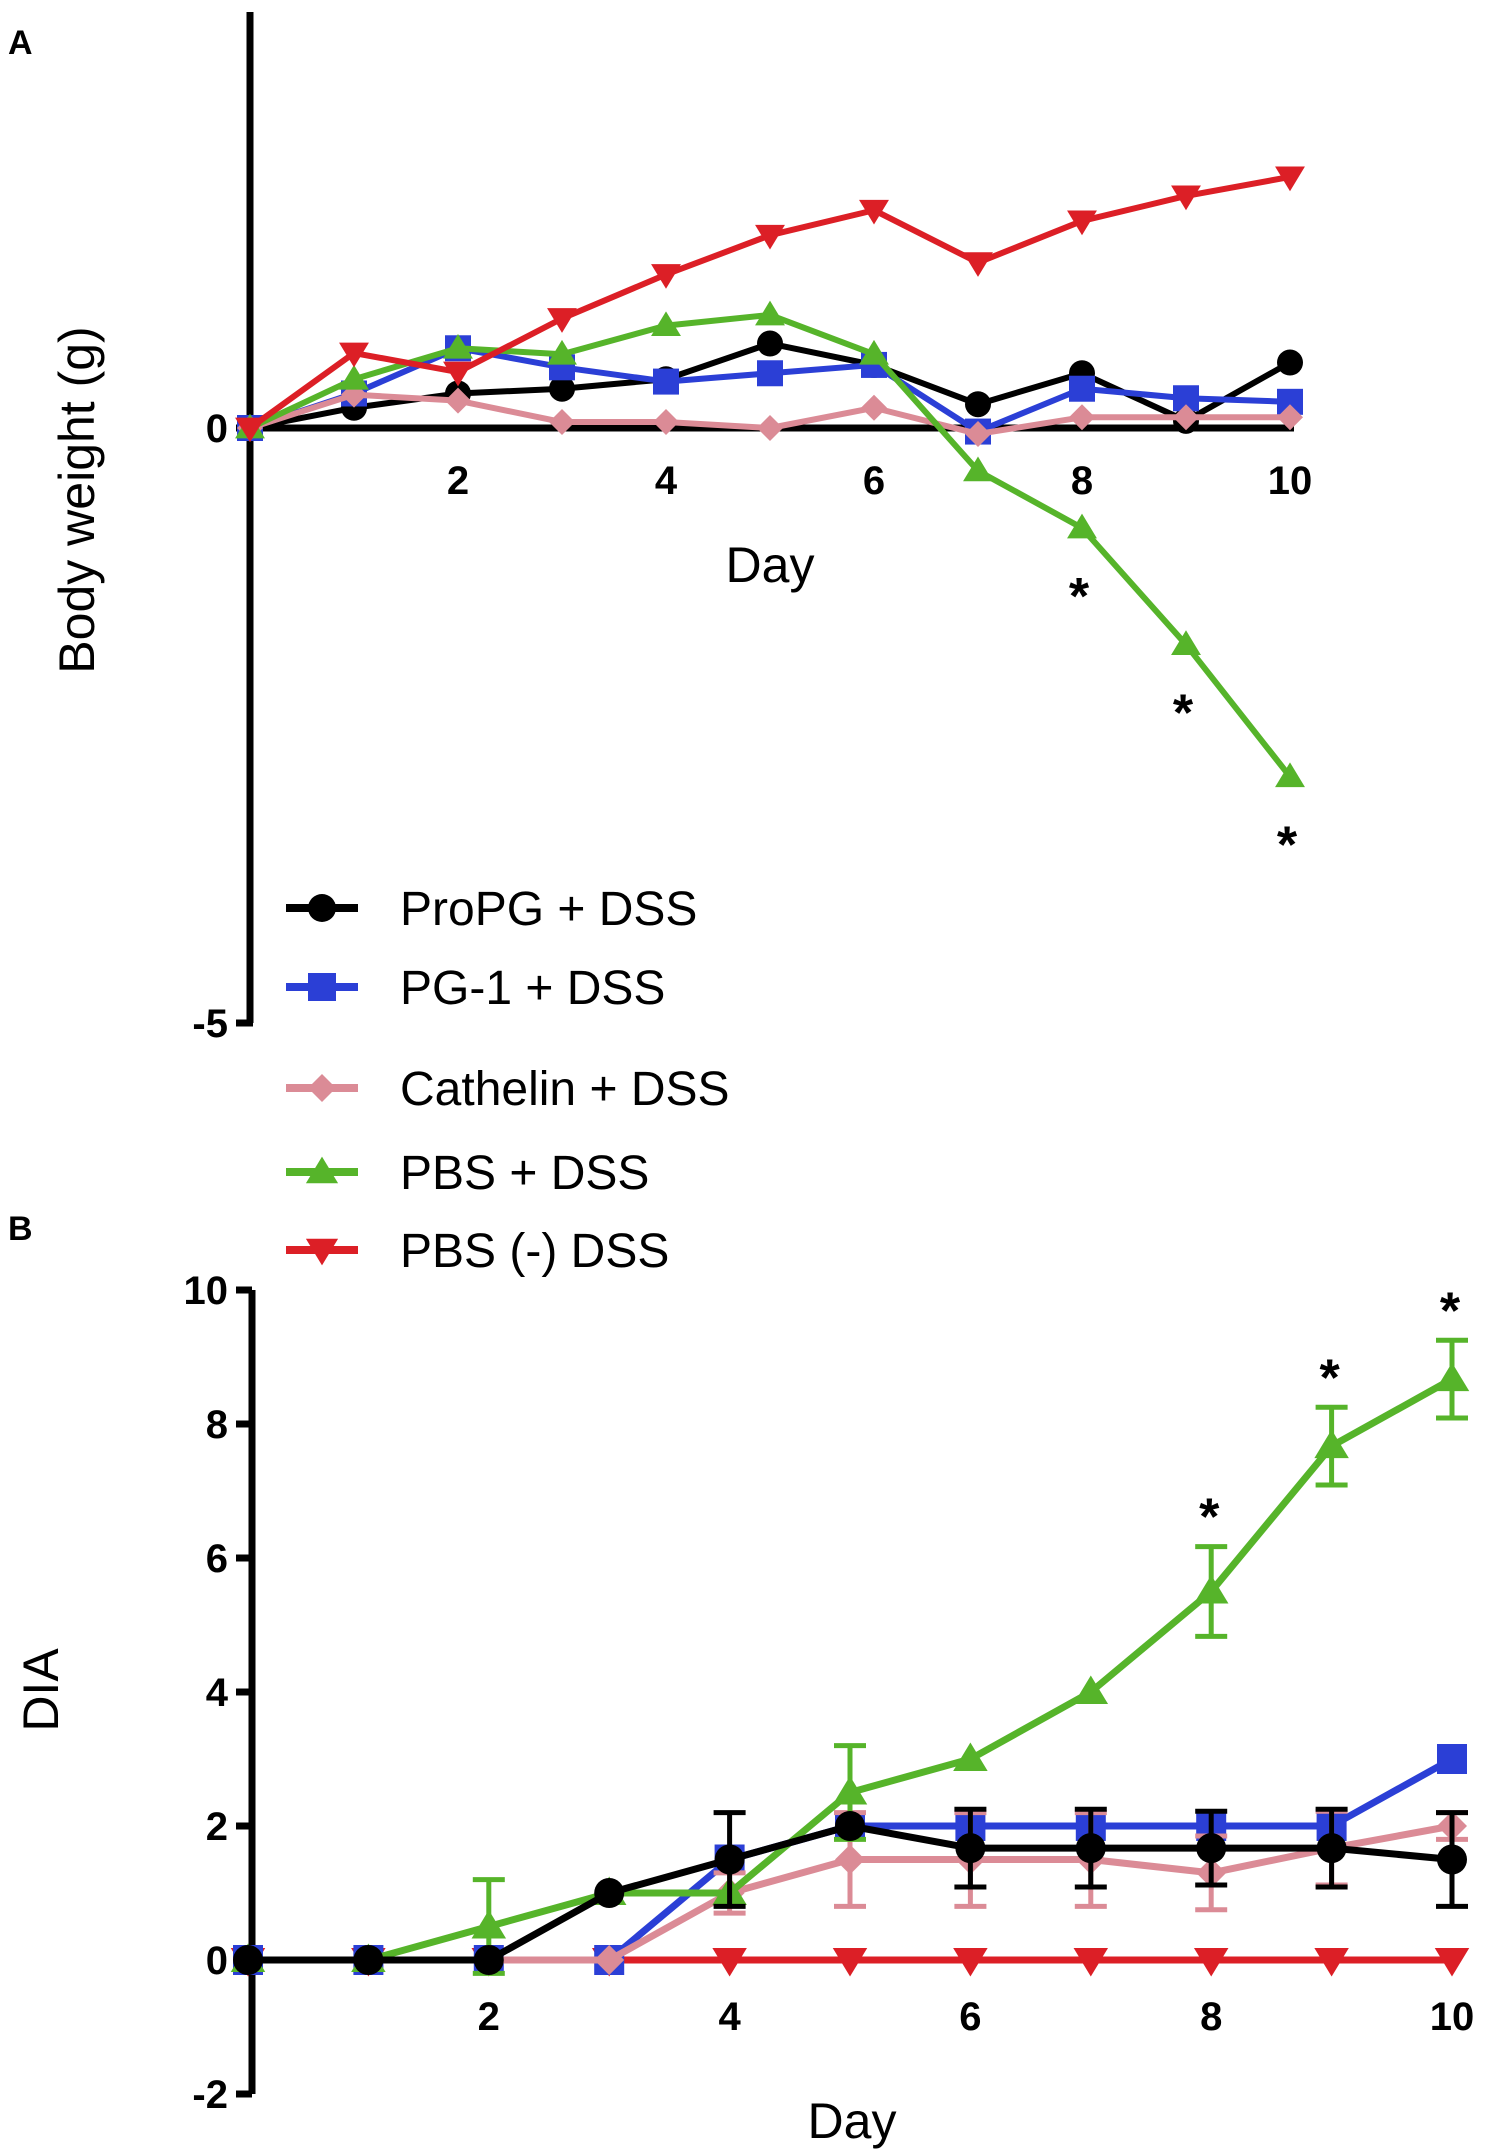 The height and width of the screenshot is (2152, 1485). I want to click on panel-b-ytick-label: 4, so click(217, 1693).